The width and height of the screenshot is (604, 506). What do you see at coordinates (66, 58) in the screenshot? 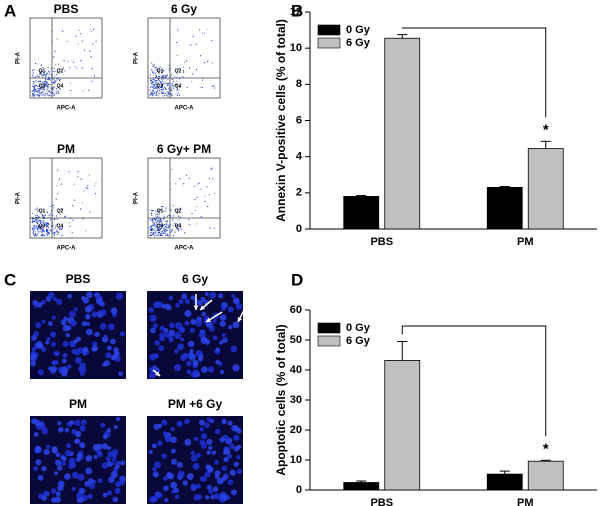
I see `plot-frame` at bounding box center [66, 58].